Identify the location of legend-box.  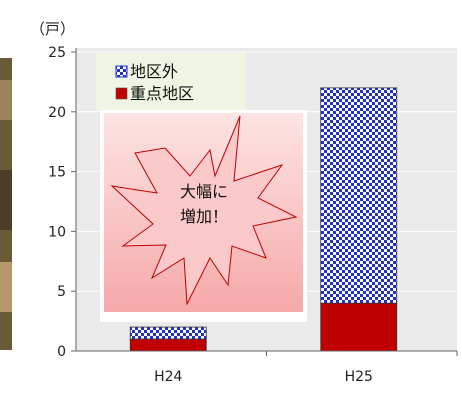
(171, 81).